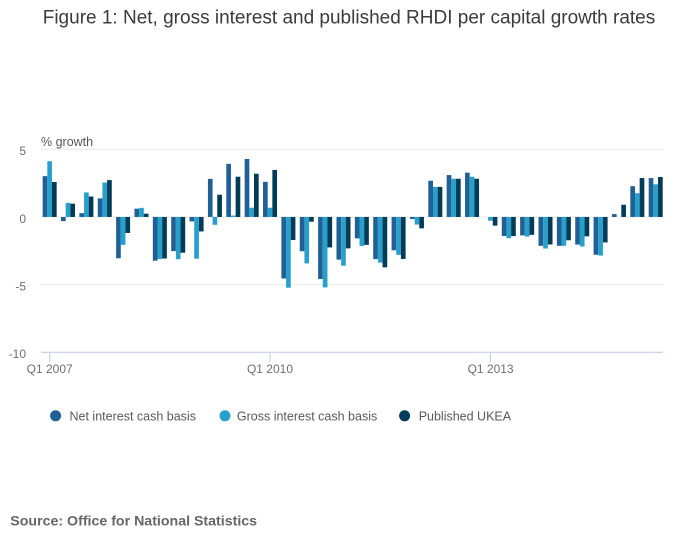 This screenshot has height=554, width=700. Describe the element at coordinates (67, 142) in the screenshot. I see `svg-text: % growth` at that location.